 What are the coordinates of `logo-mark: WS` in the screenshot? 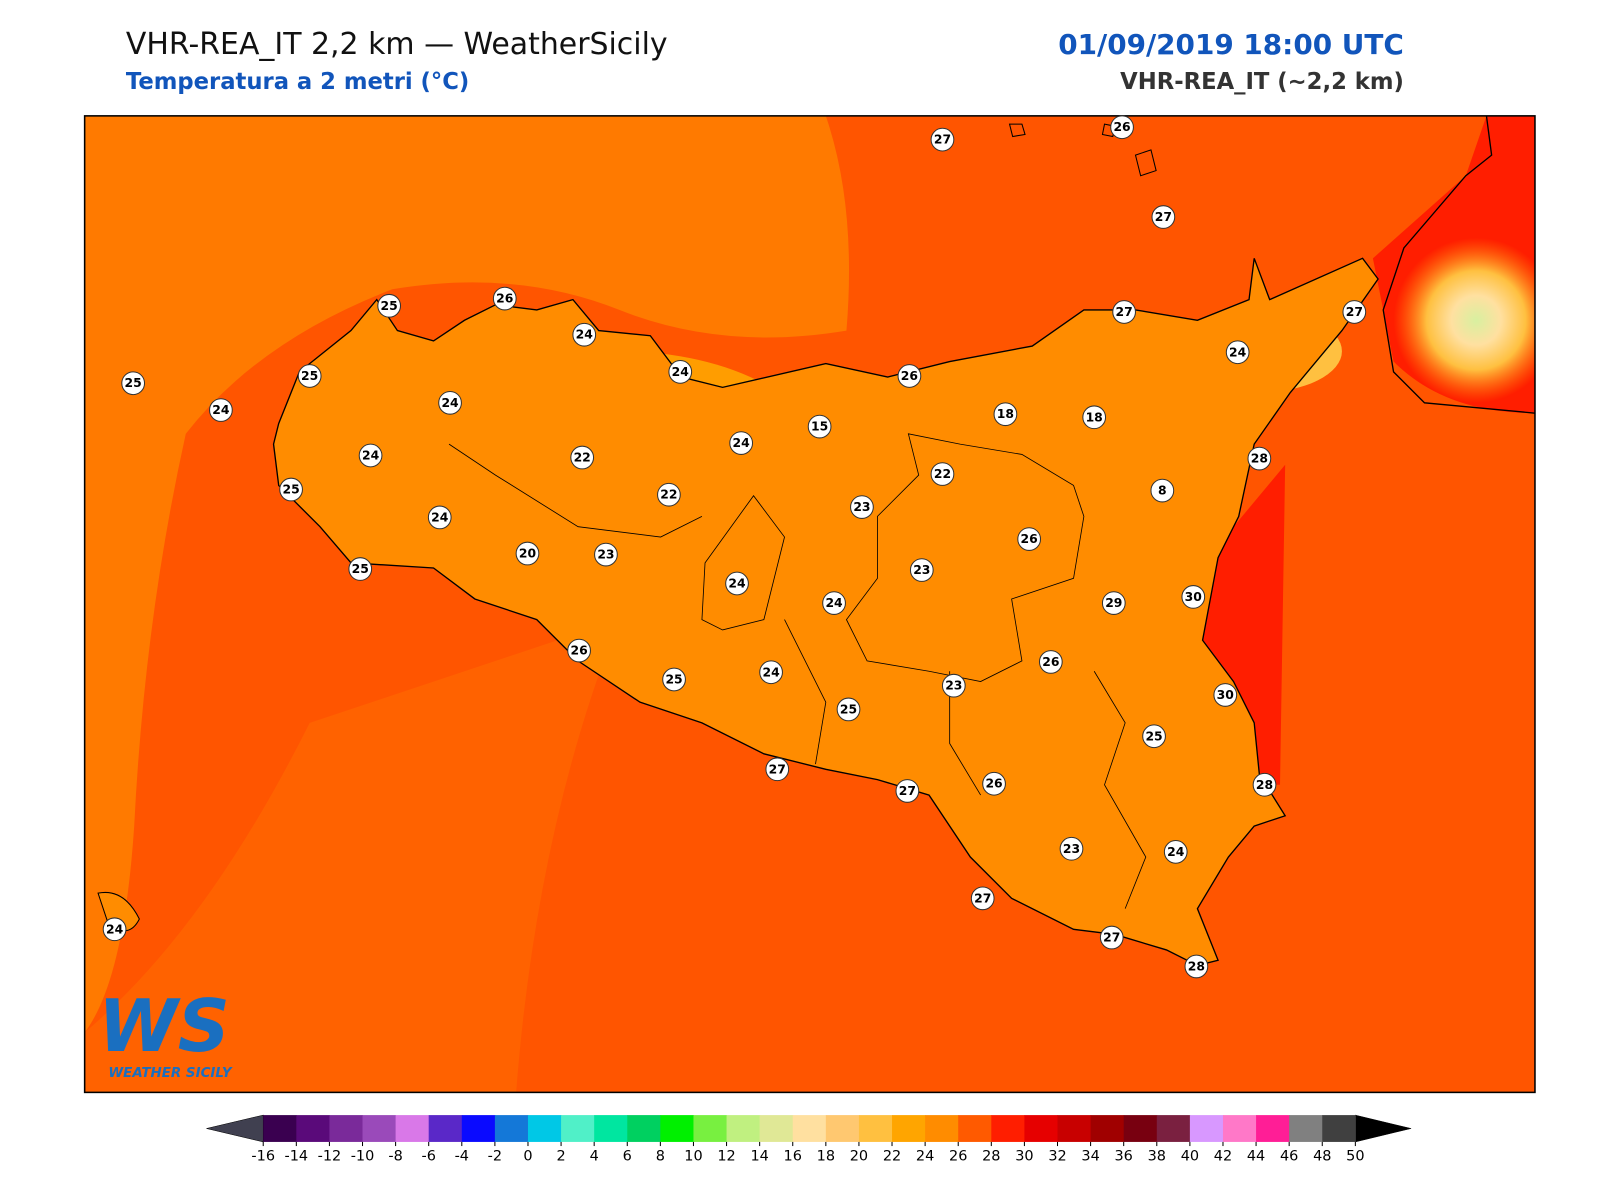 It's located at (164, 1027).